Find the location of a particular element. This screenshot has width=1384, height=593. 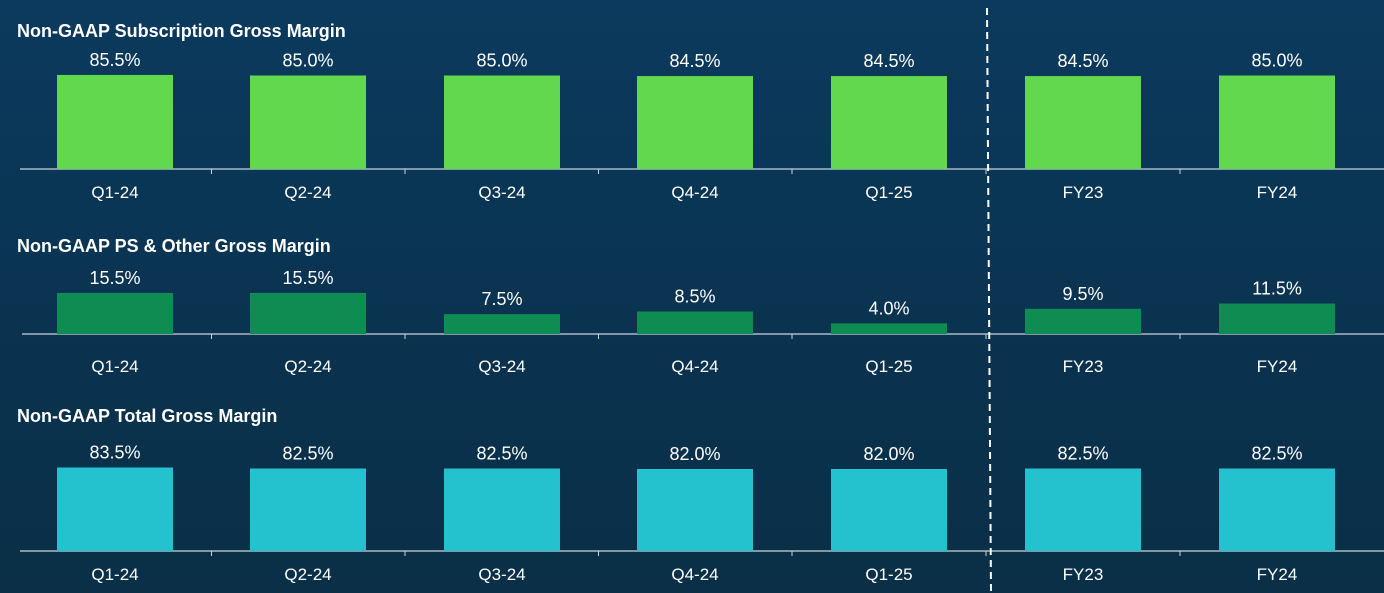

chart-3-bar-FY24 is located at coordinates (1277, 509).